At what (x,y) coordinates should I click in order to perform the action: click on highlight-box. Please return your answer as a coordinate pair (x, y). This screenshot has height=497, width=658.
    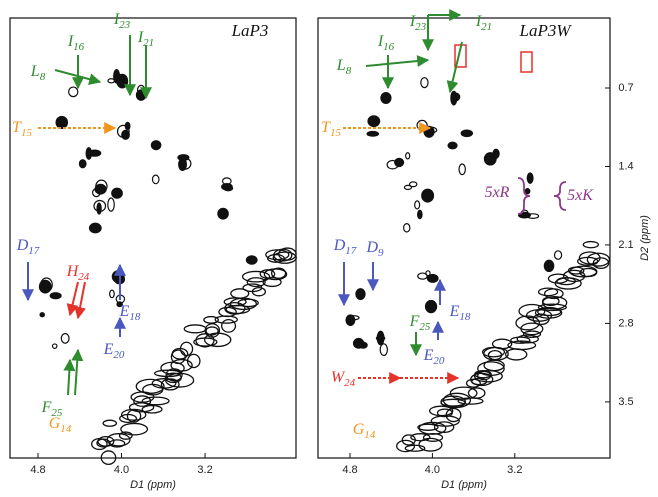
    Looking at the image, I should click on (526, 62).